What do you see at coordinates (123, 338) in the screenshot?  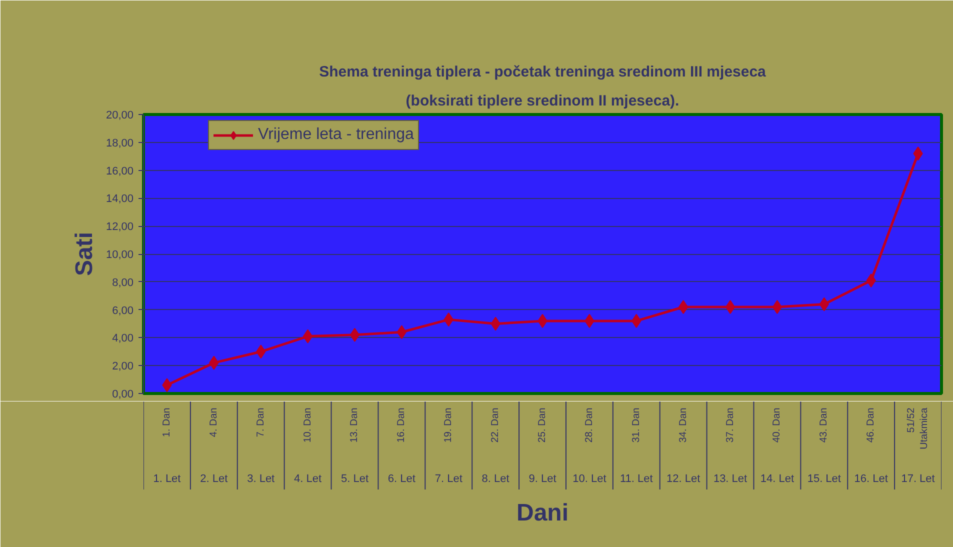 I see `y-tick-label: 4,00` at bounding box center [123, 338].